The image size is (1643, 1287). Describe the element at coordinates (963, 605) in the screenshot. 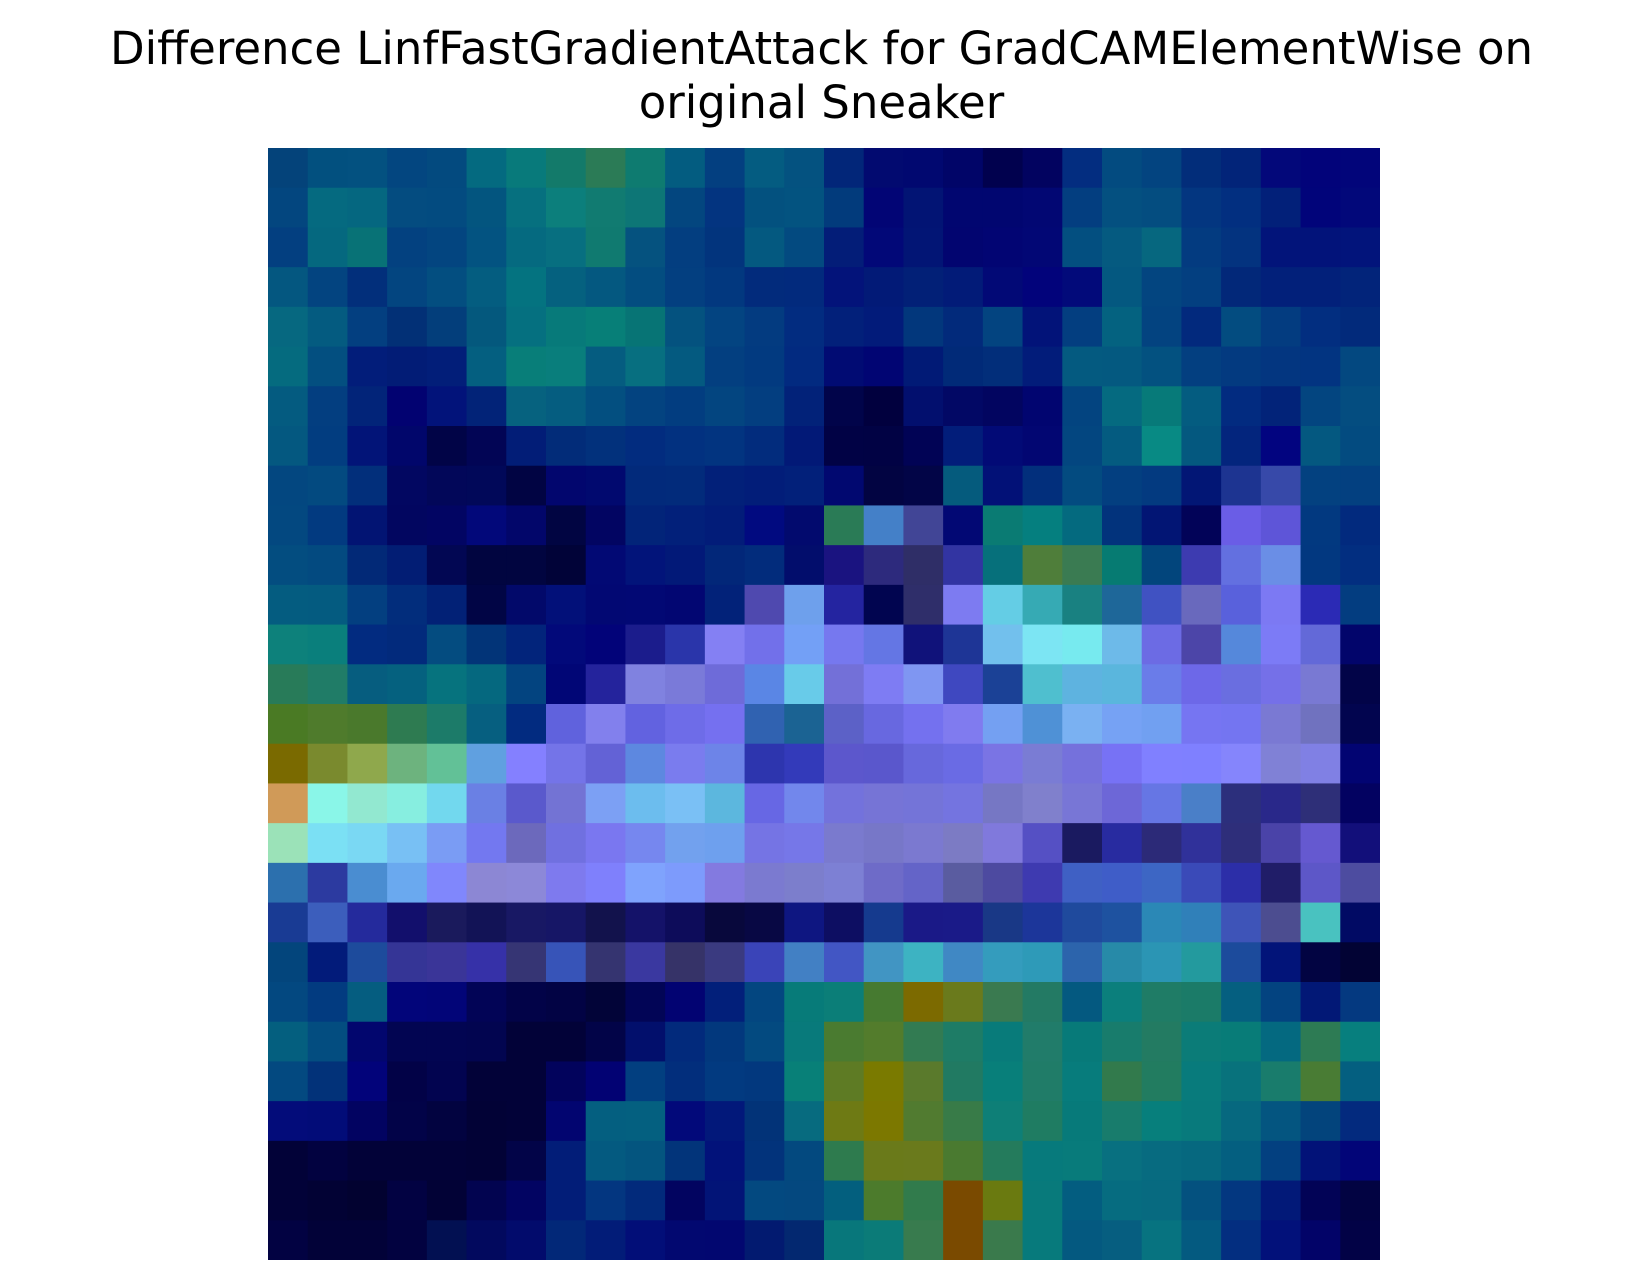

I see `heatmap-cell-r11-c17` at that location.